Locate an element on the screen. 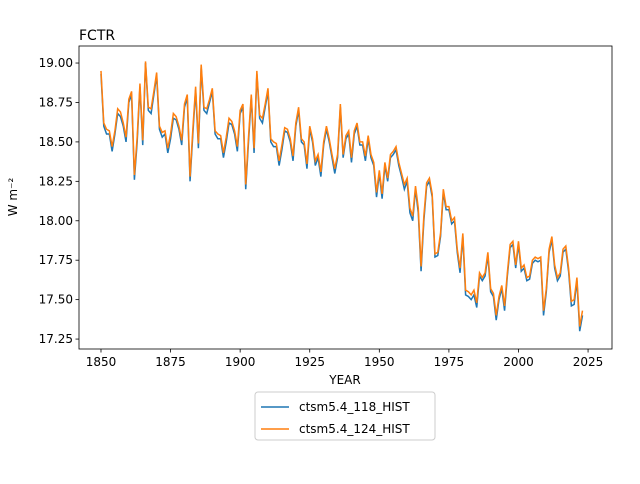  legend-label: ctsm5.4_124_HIST is located at coordinates (354, 429).